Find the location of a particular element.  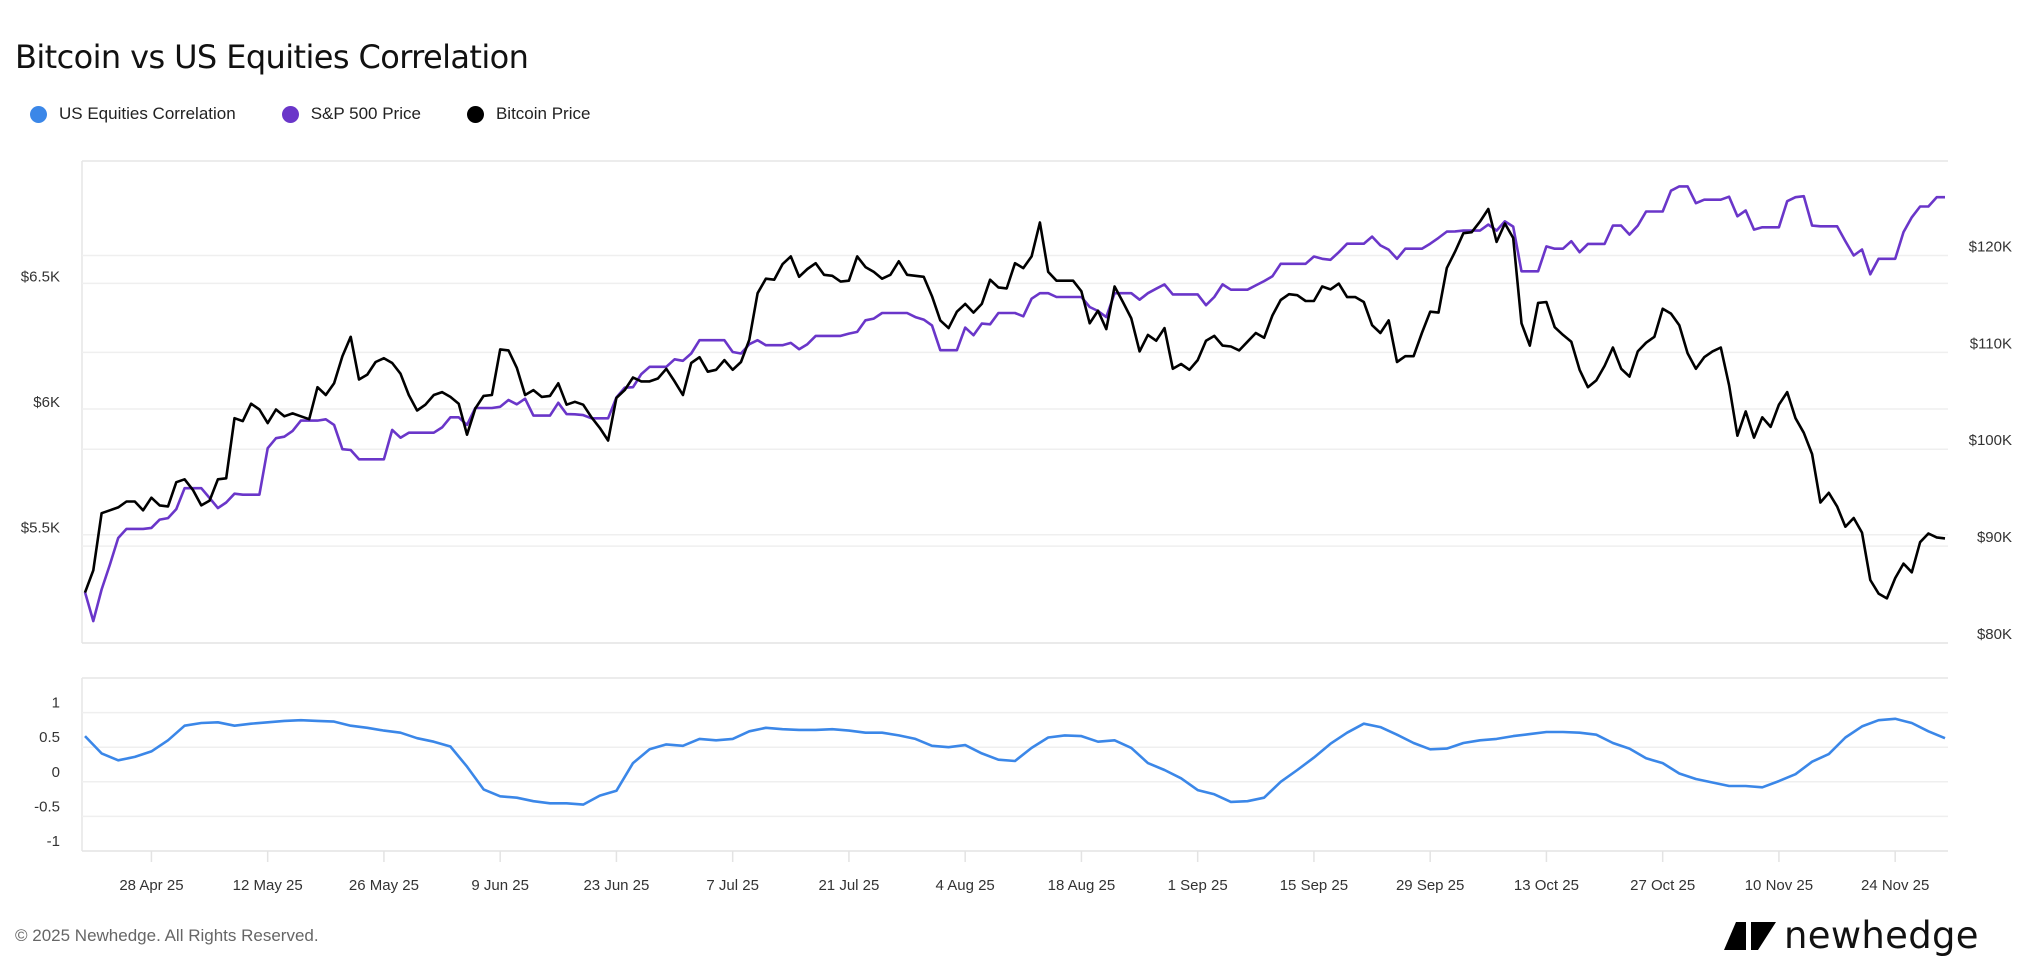

legend-label: S&P 500 Price is located at coordinates (365, 113).